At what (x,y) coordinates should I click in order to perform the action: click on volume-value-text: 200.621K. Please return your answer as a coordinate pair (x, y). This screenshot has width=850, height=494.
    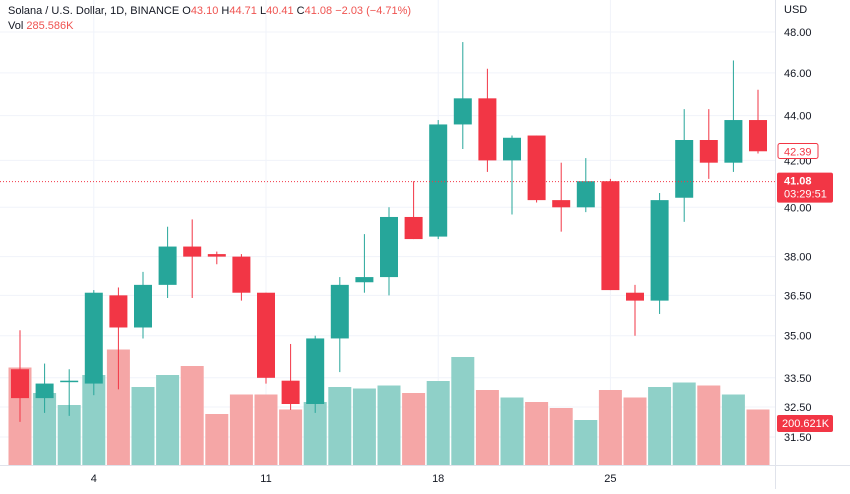
    Looking at the image, I should click on (806, 424).